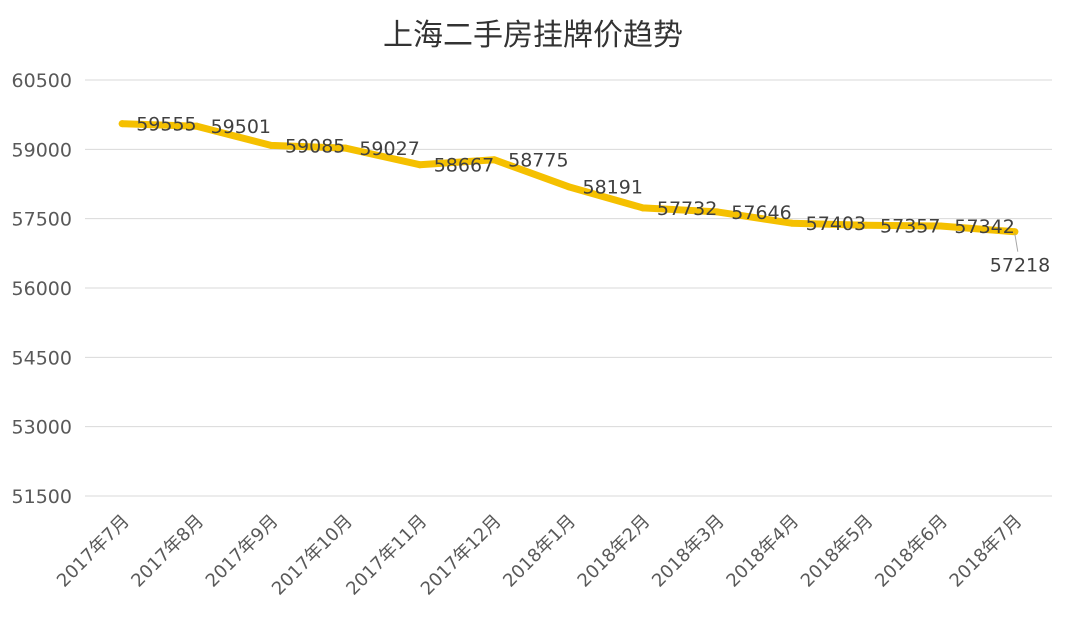 The width and height of the screenshot is (1067, 639). Describe the element at coordinates (315, 146) in the screenshot. I see `data-label: 59085` at that location.